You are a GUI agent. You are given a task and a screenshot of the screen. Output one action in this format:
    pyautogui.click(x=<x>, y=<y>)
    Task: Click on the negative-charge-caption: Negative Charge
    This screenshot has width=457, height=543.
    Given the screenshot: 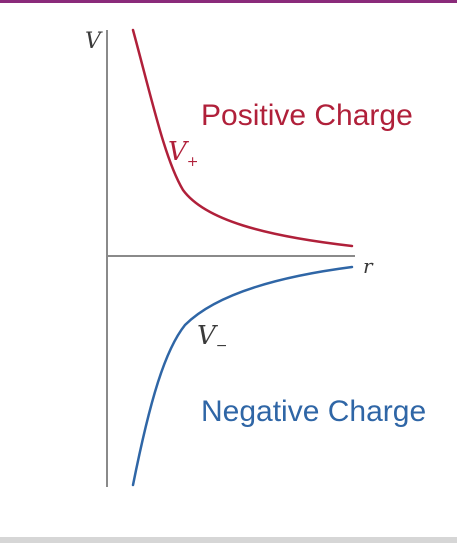 What is the action you would take?
    pyautogui.click(x=313, y=411)
    